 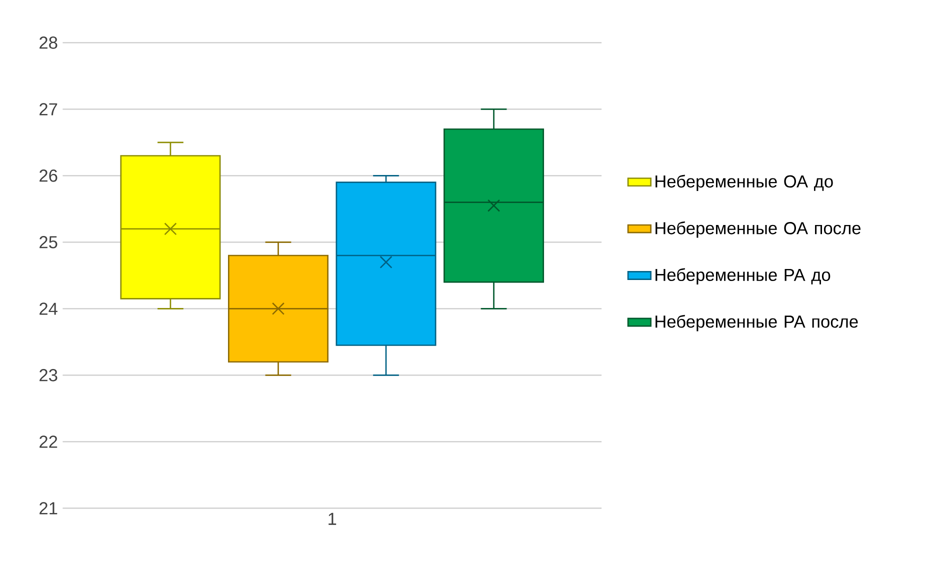 What do you see at coordinates (49, 442) in the screenshot?
I see `y-tick-label: 22` at bounding box center [49, 442].